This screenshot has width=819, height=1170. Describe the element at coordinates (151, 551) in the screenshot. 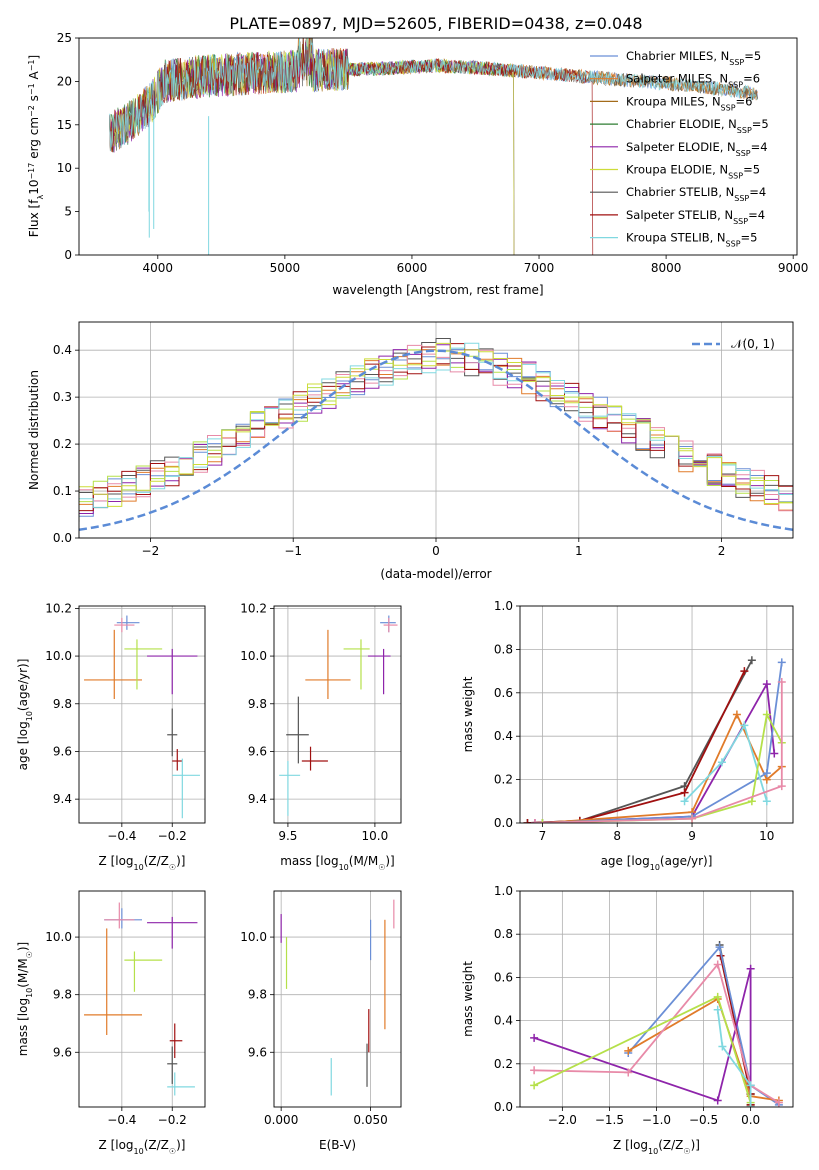

I see `x-tick-label: −2` at that location.